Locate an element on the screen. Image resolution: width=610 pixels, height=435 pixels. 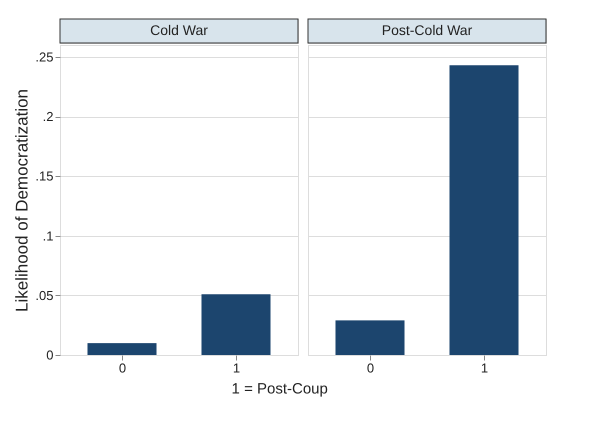
y-tick-label: .05 is located at coordinates (44, 295).